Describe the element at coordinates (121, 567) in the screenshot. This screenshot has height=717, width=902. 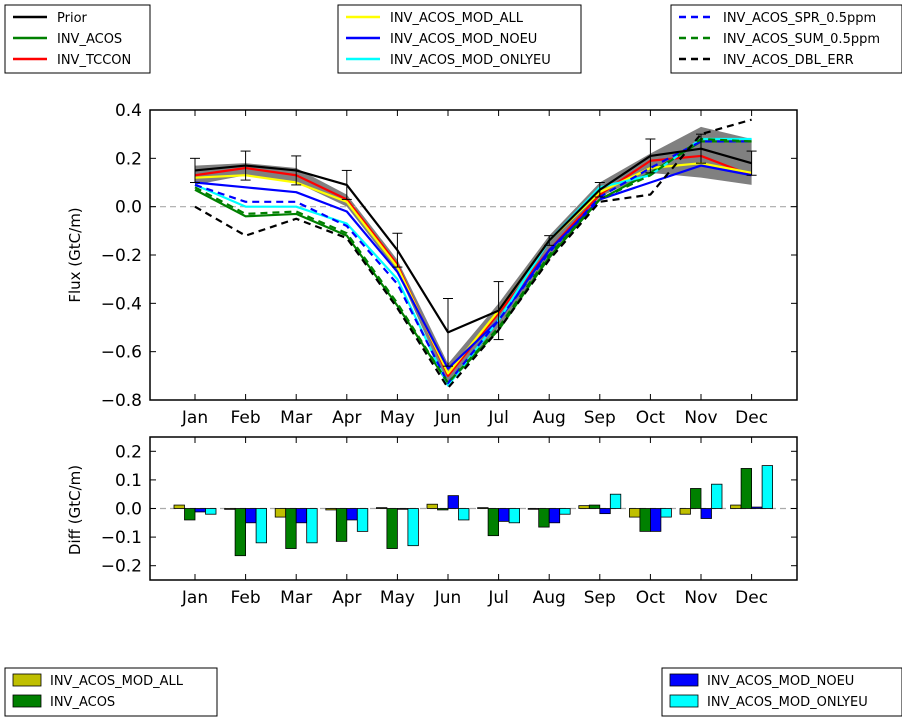
I see `diff-y-tick-label: −0.2` at that location.